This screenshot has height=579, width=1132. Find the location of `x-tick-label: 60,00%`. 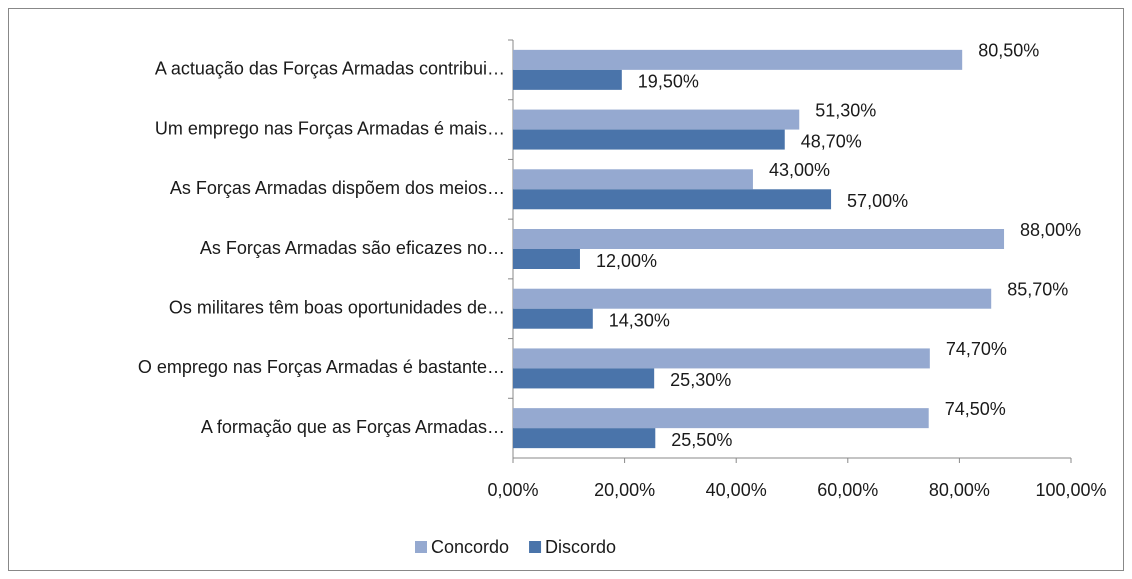

x-tick-label: 60,00% is located at coordinates (847, 490).